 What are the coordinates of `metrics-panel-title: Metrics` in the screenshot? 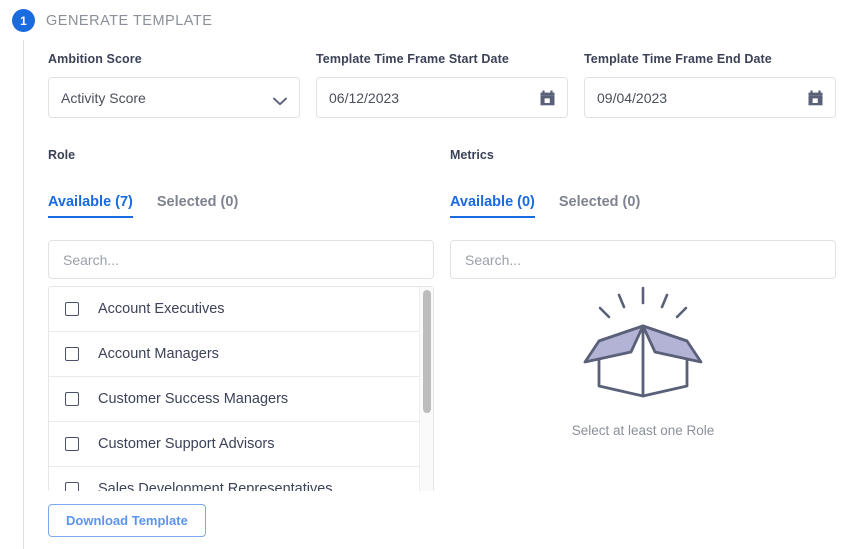 It's located at (472, 155).